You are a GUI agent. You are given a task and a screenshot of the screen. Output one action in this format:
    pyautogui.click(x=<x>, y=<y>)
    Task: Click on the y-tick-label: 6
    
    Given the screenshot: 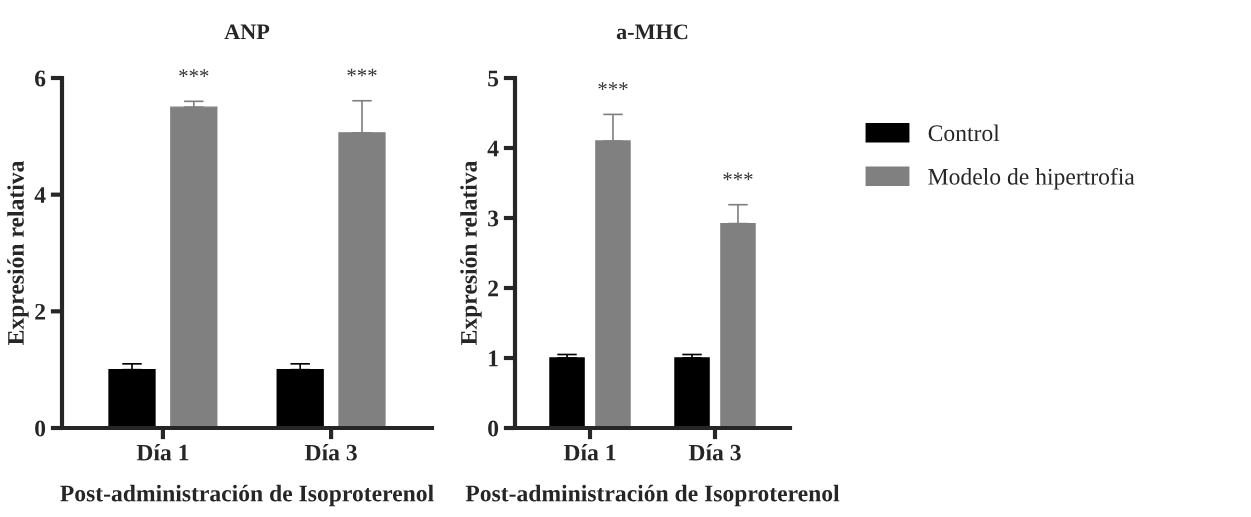 What is the action you would take?
    pyautogui.click(x=40, y=78)
    